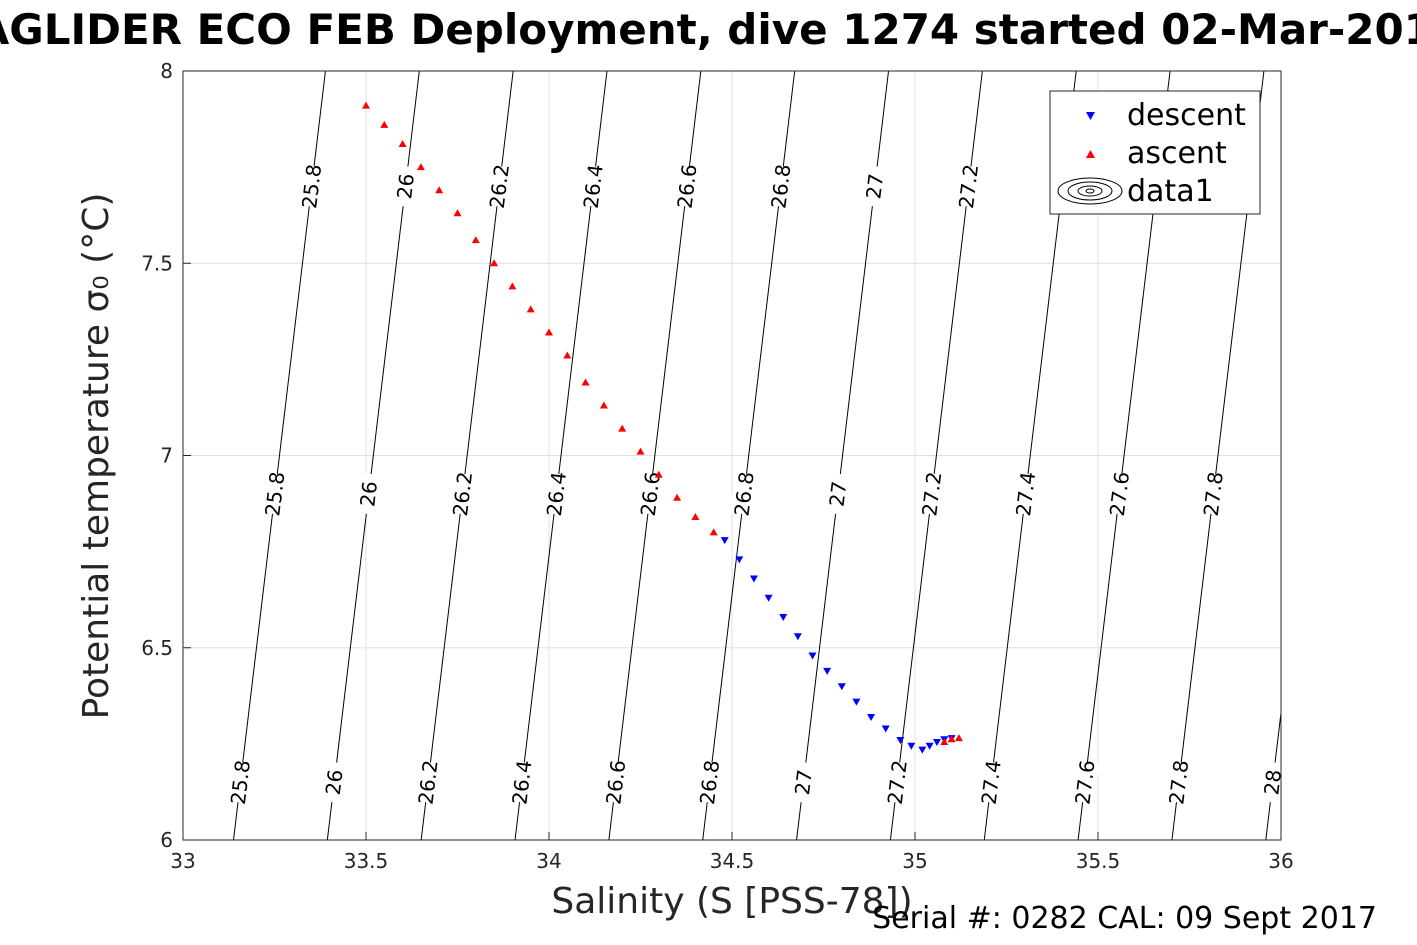 Image resolution: width=1417 pixels, height=945 pixels. I want to click on contour-label: 28, so click(1272, 782).